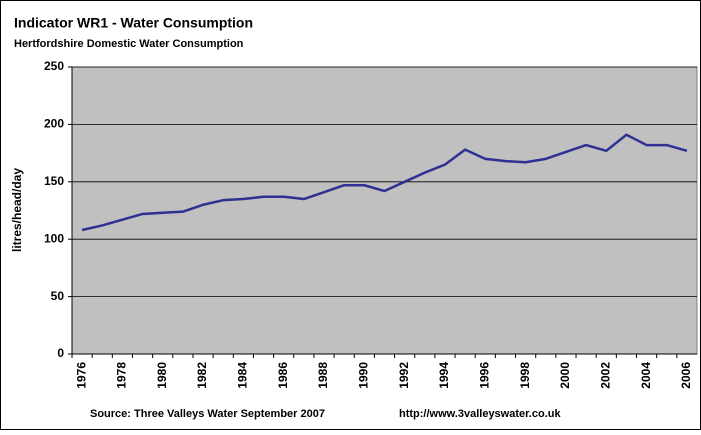 The image size is (701, 435). I want to click on y-tick-label: 100, so click(54, 238).